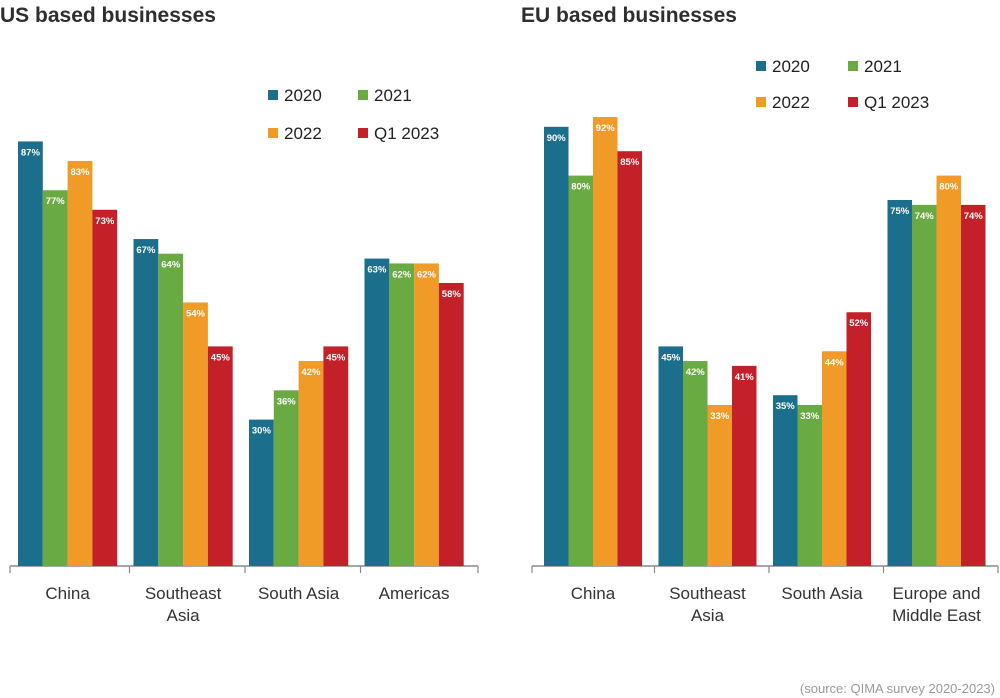 The height and width of the screenshot is (698, 1000). Describe the element at coordinates (377, 270) in the screenshot. I see `us-data-label: 63%` at that location.